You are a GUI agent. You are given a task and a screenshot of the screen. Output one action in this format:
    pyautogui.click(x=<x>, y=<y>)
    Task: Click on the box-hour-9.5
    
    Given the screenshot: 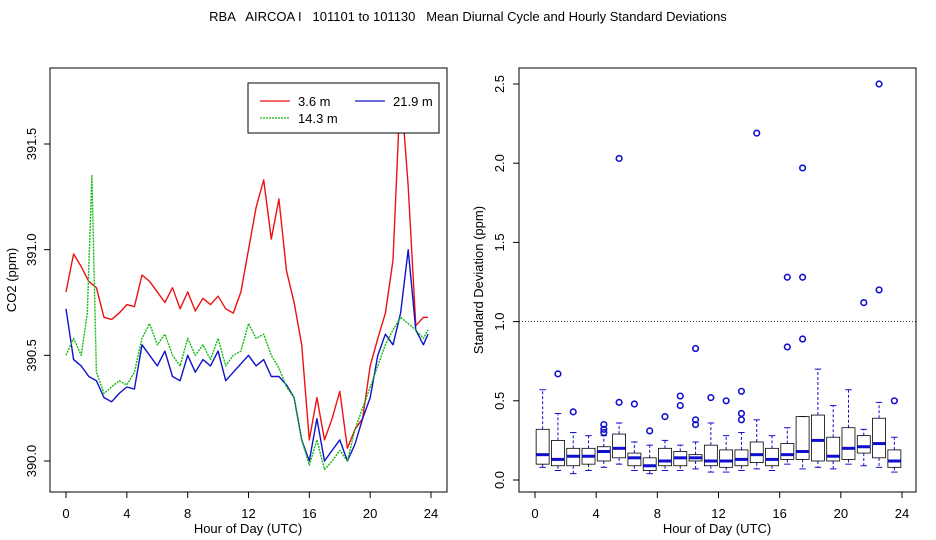 What is the action you would take?
    pyautogui.click(x=680, y=431)
    